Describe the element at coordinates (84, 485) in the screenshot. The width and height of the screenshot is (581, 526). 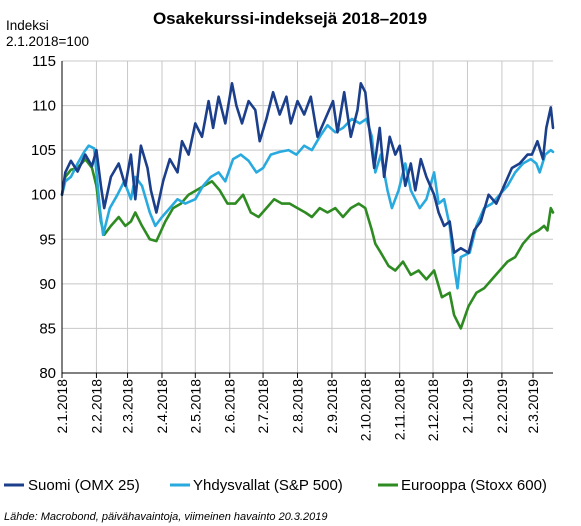
I see `legend-label-suomi: Suomi (OMX 25)` at that location.